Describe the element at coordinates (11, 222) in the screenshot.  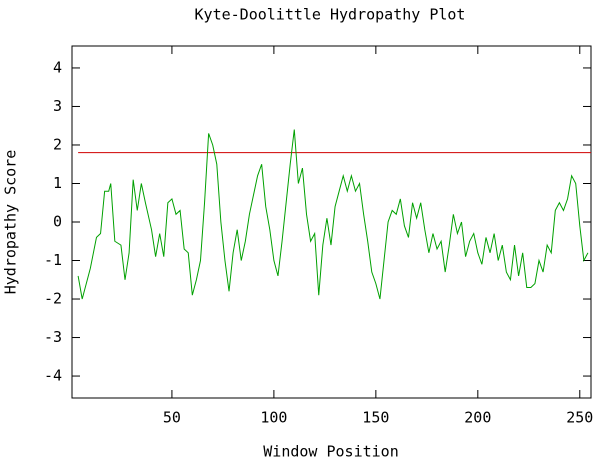
I see `y-axis-label: Hydropathy Score` at that location.